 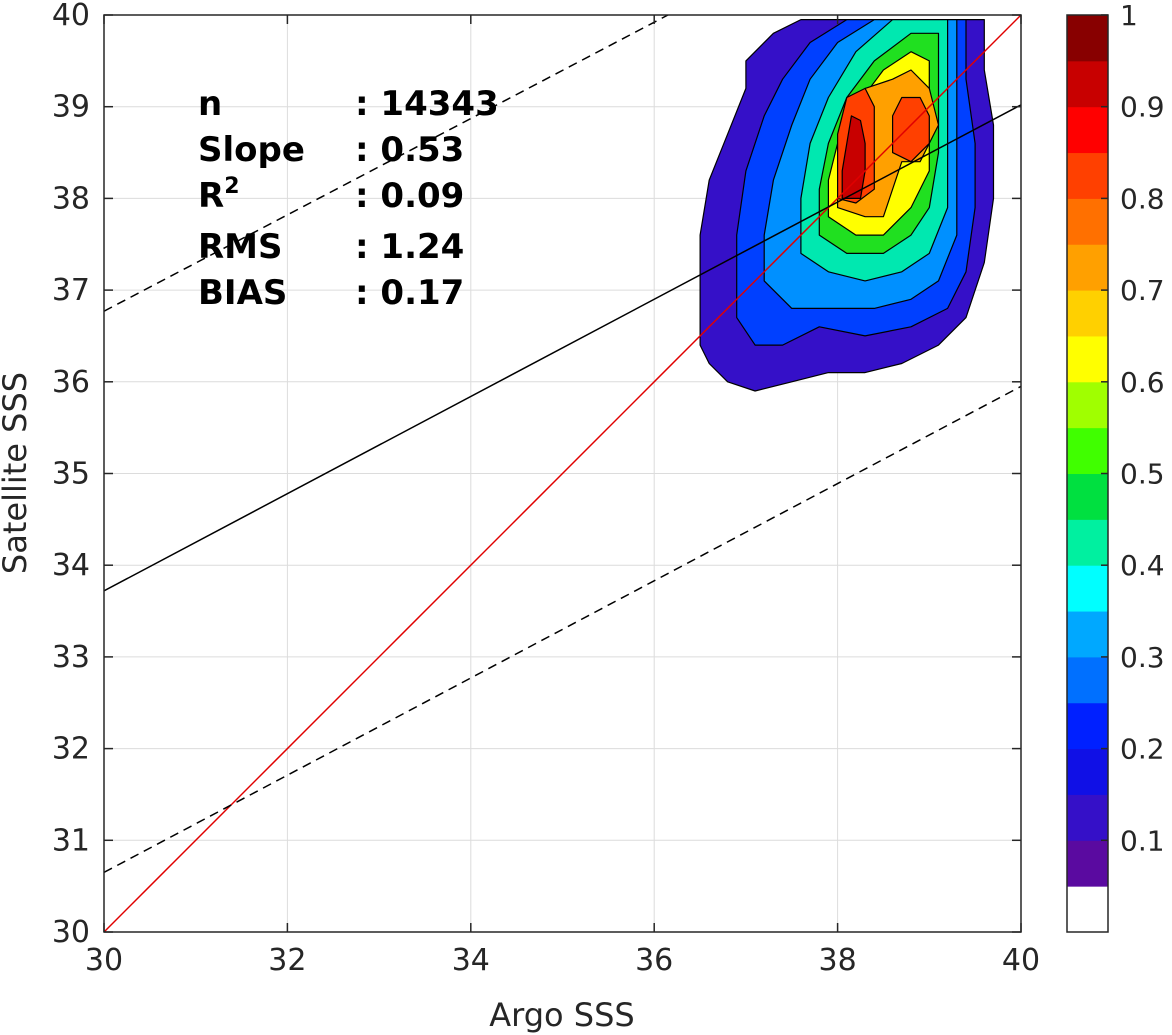 What do you see at coordinates (409, 247) in the screenshot?
I see `stat-value-rms: : 1.24` at bounding box center [409, 247].